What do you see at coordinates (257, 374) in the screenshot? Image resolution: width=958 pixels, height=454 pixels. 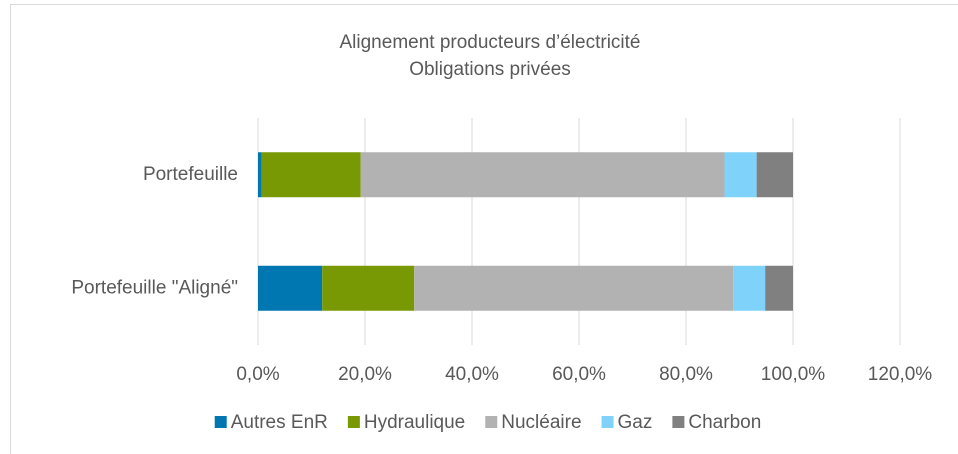 I see `x-tick-label: 0,0%` at bounding box center [257, 374].